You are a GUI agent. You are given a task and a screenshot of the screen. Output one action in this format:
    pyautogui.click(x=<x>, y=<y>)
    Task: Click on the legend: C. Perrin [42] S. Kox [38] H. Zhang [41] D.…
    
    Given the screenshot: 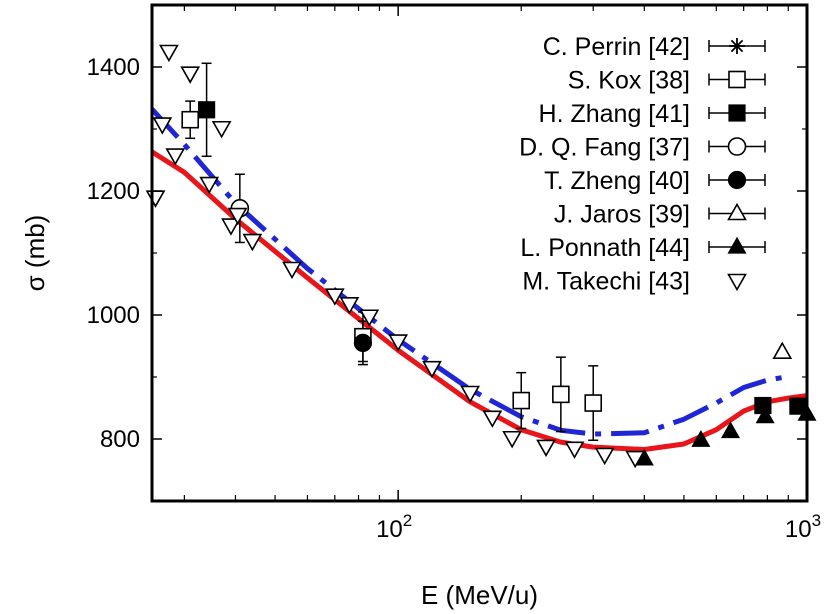 What is the action you would take?
    pyautogui.click(x=642, y=164)
    